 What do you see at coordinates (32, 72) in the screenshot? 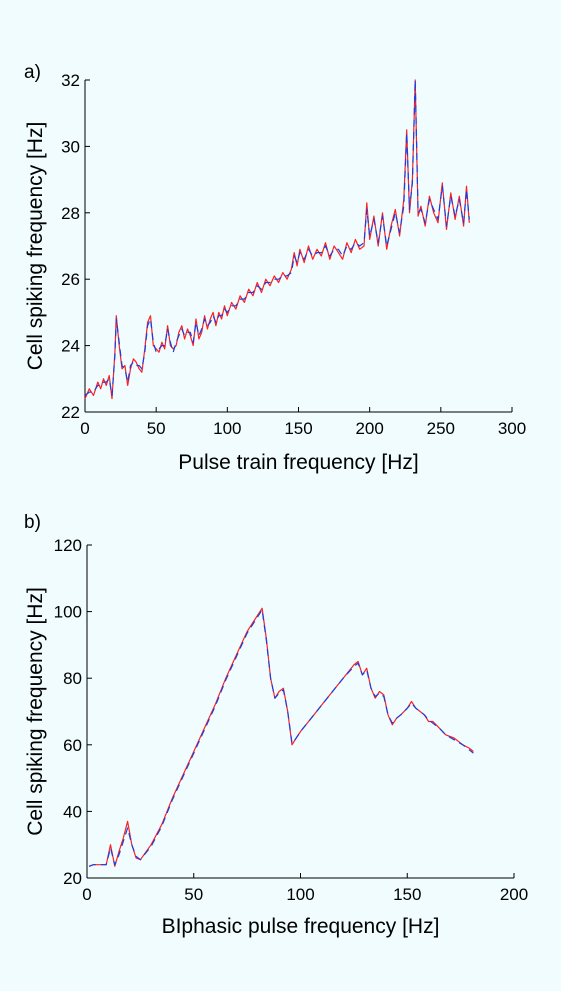
I see `panel-label: a)` at bounding box center [32, 72].